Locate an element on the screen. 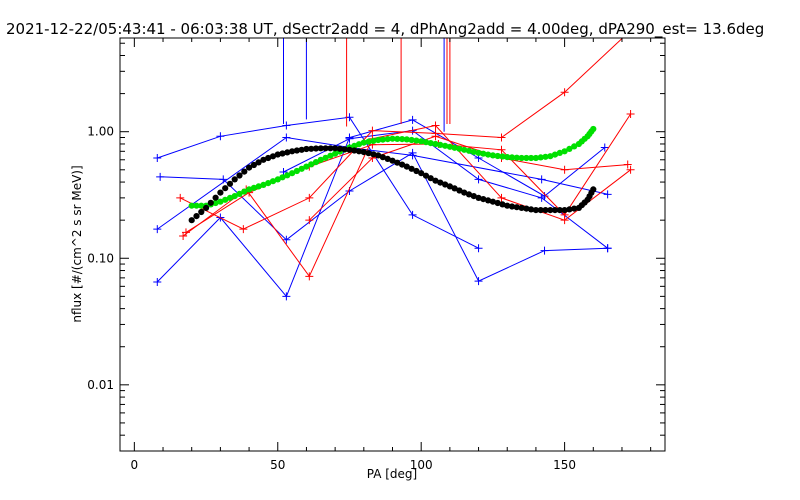  x-tick-label: 0 is located at coordinates (135, 465).